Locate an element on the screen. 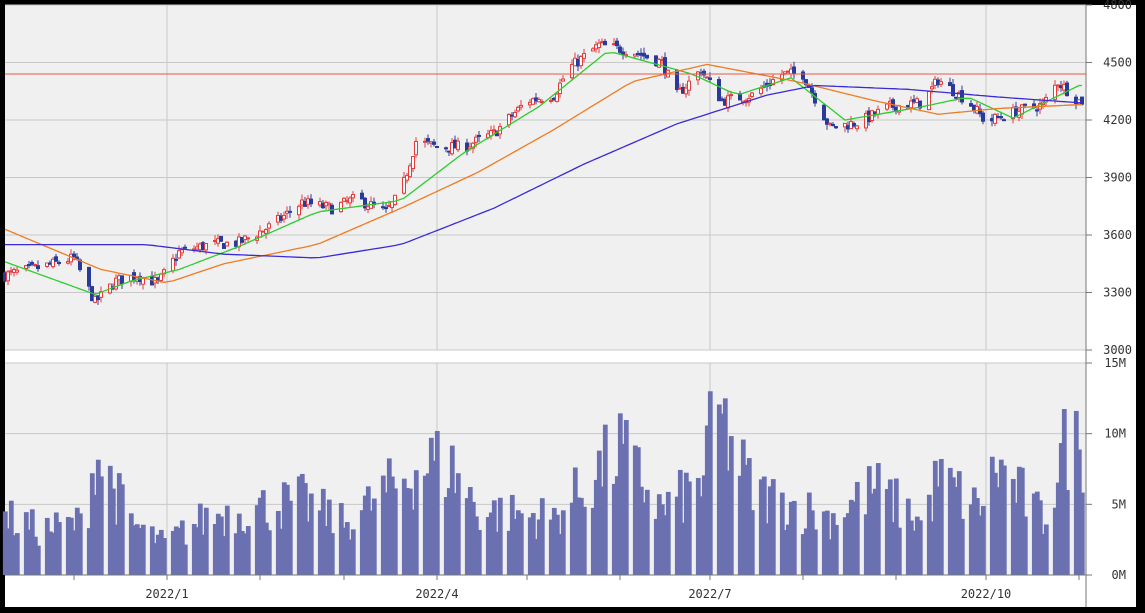 Image resolution: width=1145 pixels, height=613 pixels. volume-tick-label: 5M is located at coordinates (1119, 504).